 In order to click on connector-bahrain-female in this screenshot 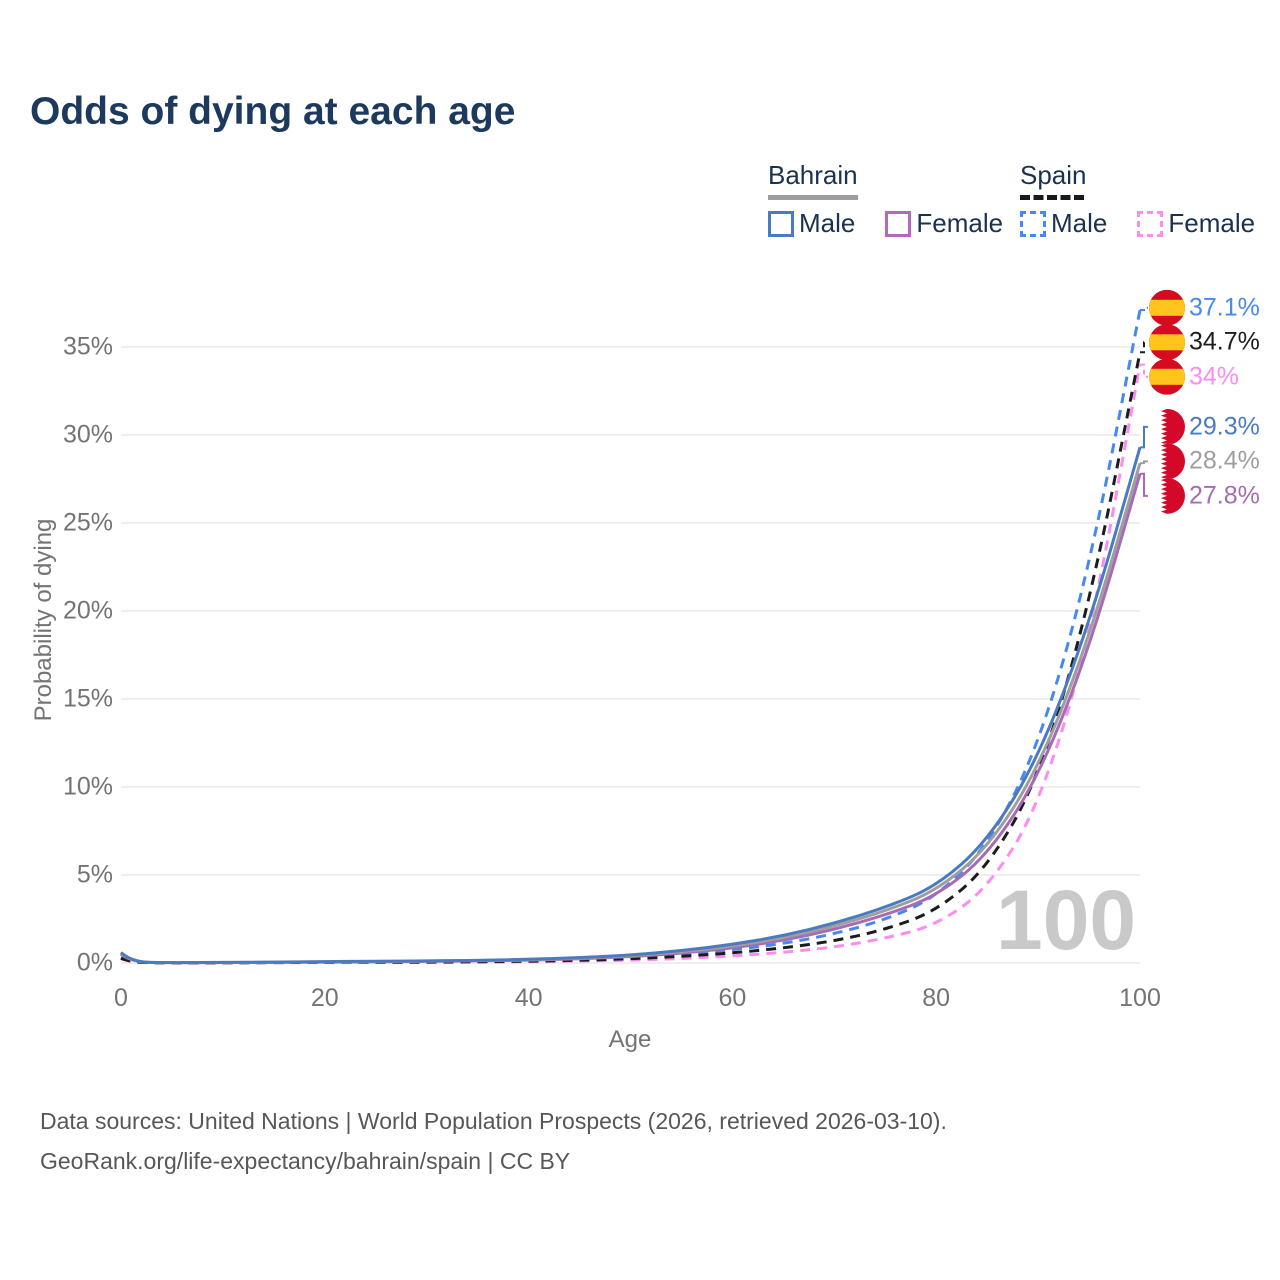, I will do `click(1144, 484)`.